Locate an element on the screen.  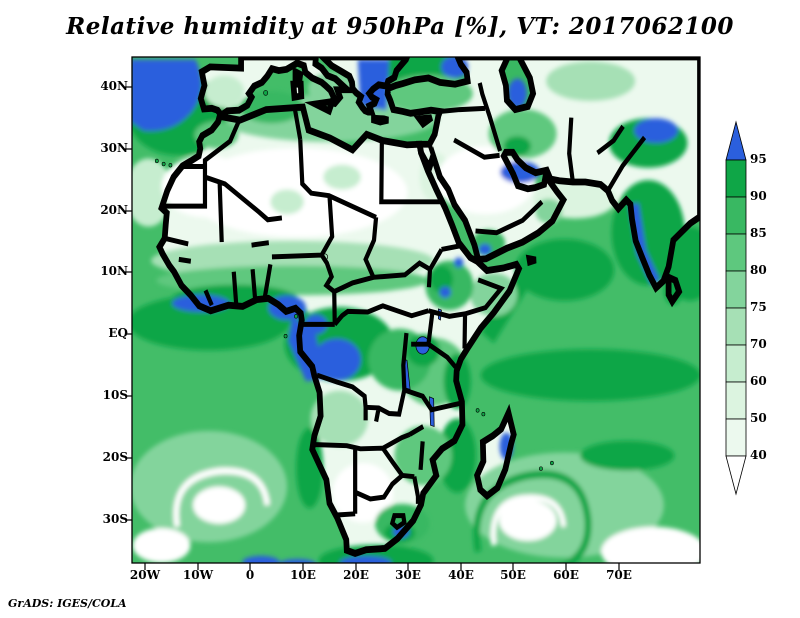
colorbar-arrow-bottom is located at coordinates (736, 475).